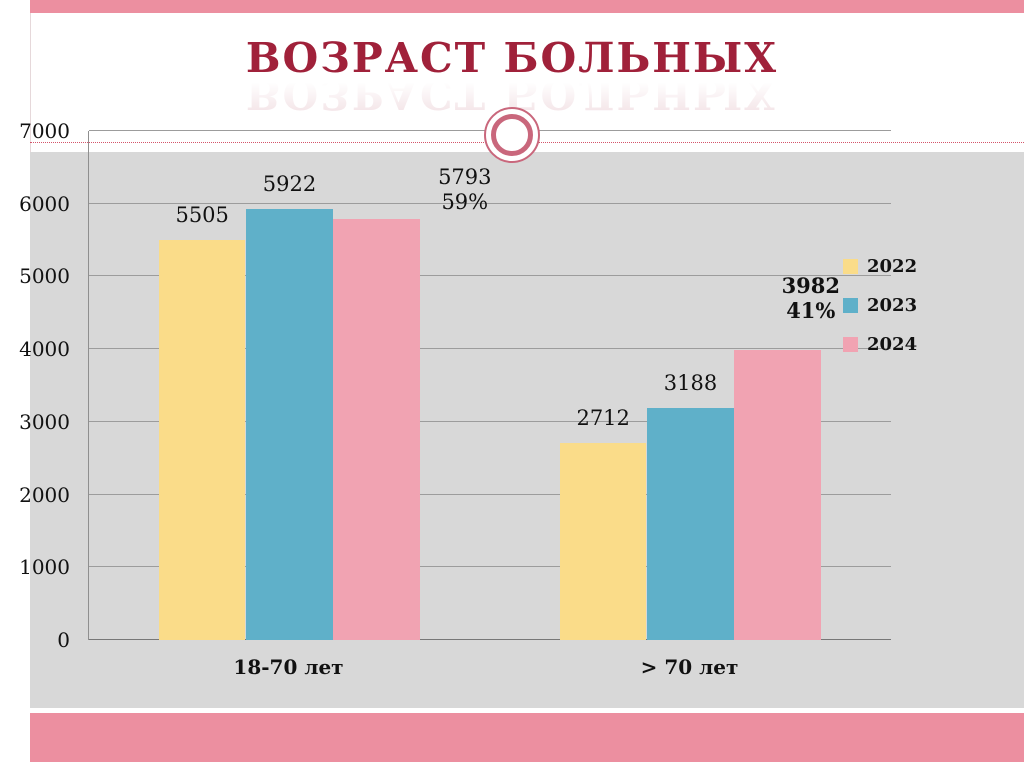 Image resolution: width=1024 pixels, height=767 pixels. What do you see at coordinates (44, 421) in the screenshot?
I see `y-axis-tick-label: 3000` at bounding box center [44, 421].